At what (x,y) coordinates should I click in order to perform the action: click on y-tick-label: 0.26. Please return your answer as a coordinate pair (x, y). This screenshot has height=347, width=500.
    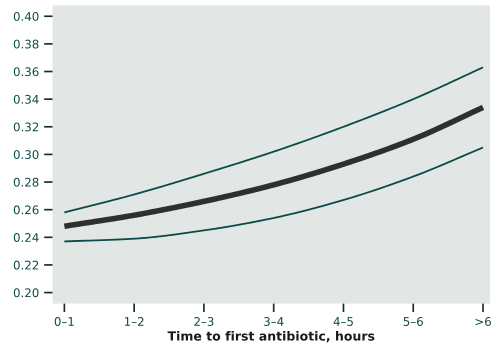
    Looking at the image, I should click on (26, 209).